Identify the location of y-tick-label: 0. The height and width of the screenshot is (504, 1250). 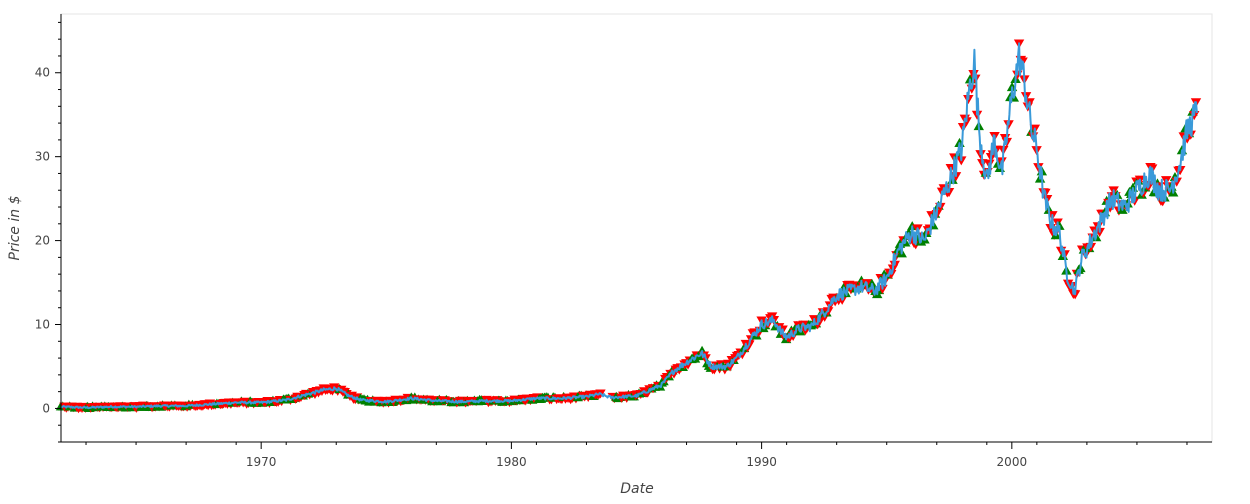
(46, 408).